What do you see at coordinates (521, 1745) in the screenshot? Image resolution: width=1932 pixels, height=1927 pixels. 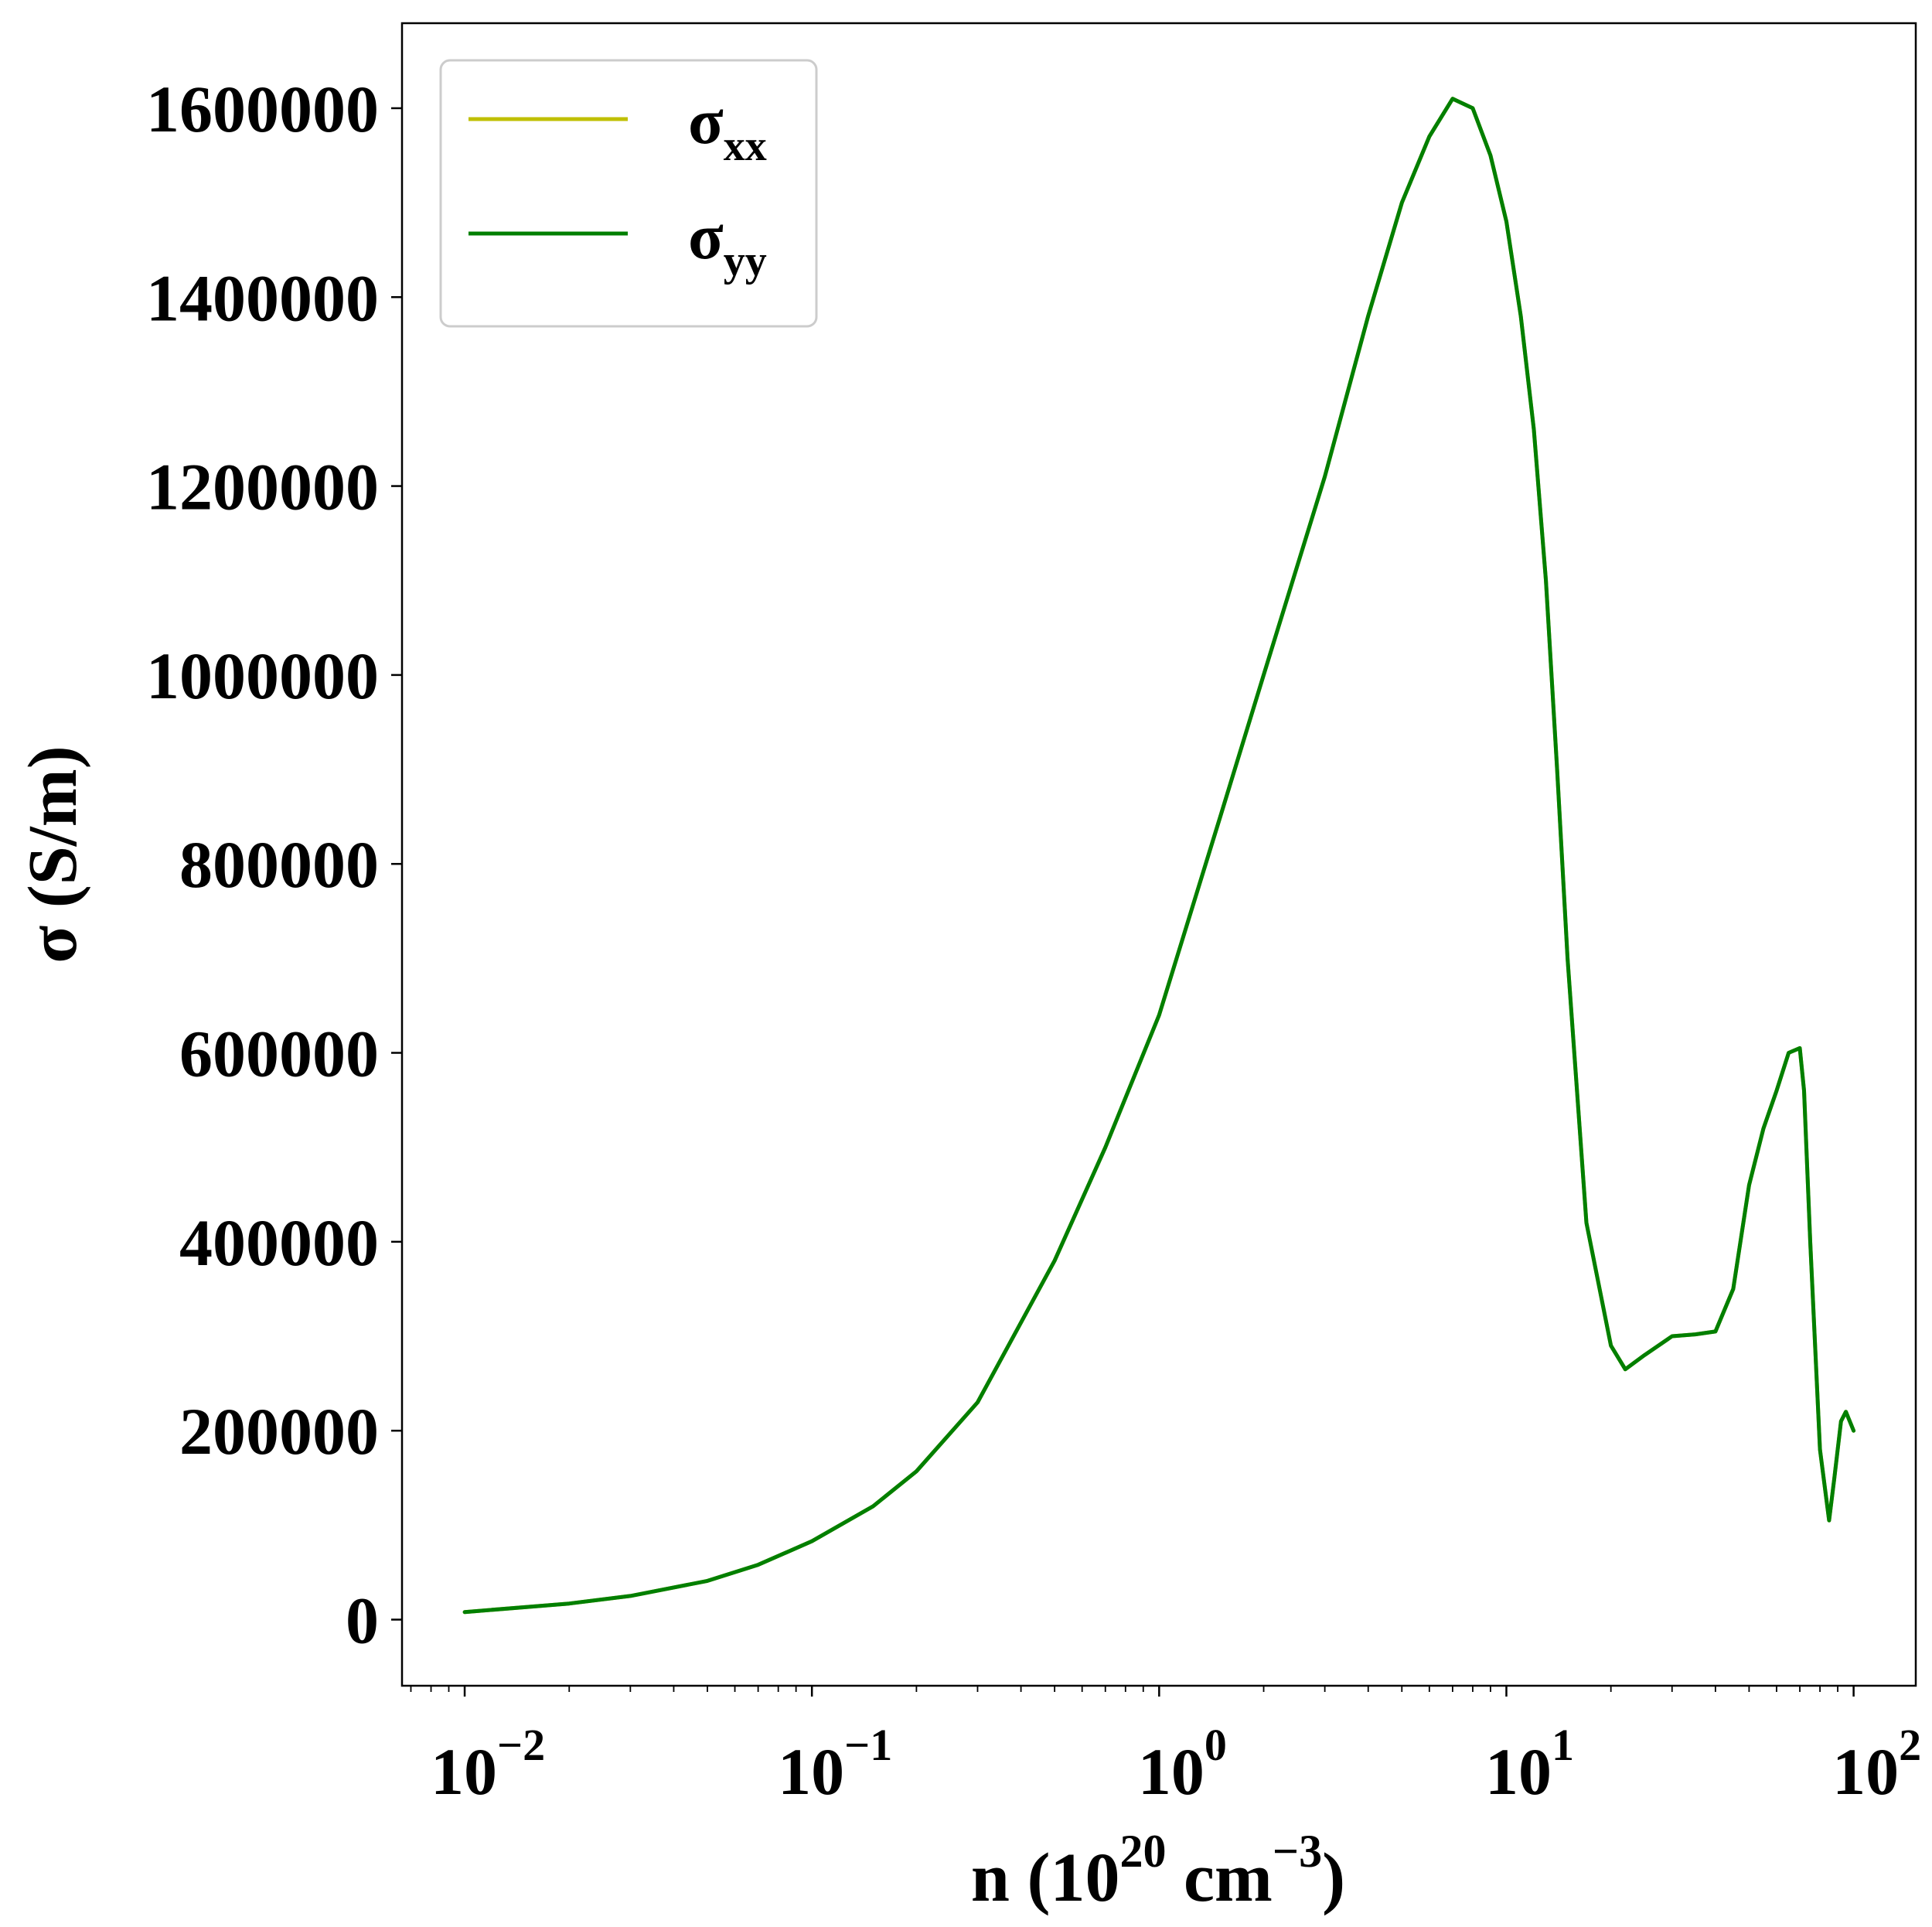 I see `x-tick-exp-0: −2` at bounding box center [521, 1745].